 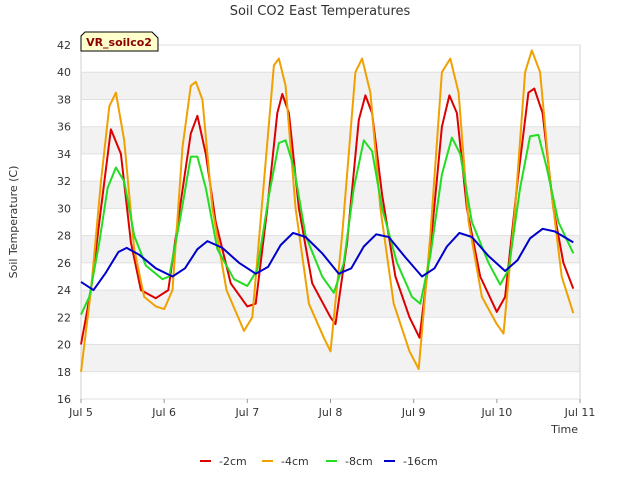 What do you see at coordinates (64, 372) in the screenshot?
I see `y-tick-label: 18` at bounding box center [64, 372].